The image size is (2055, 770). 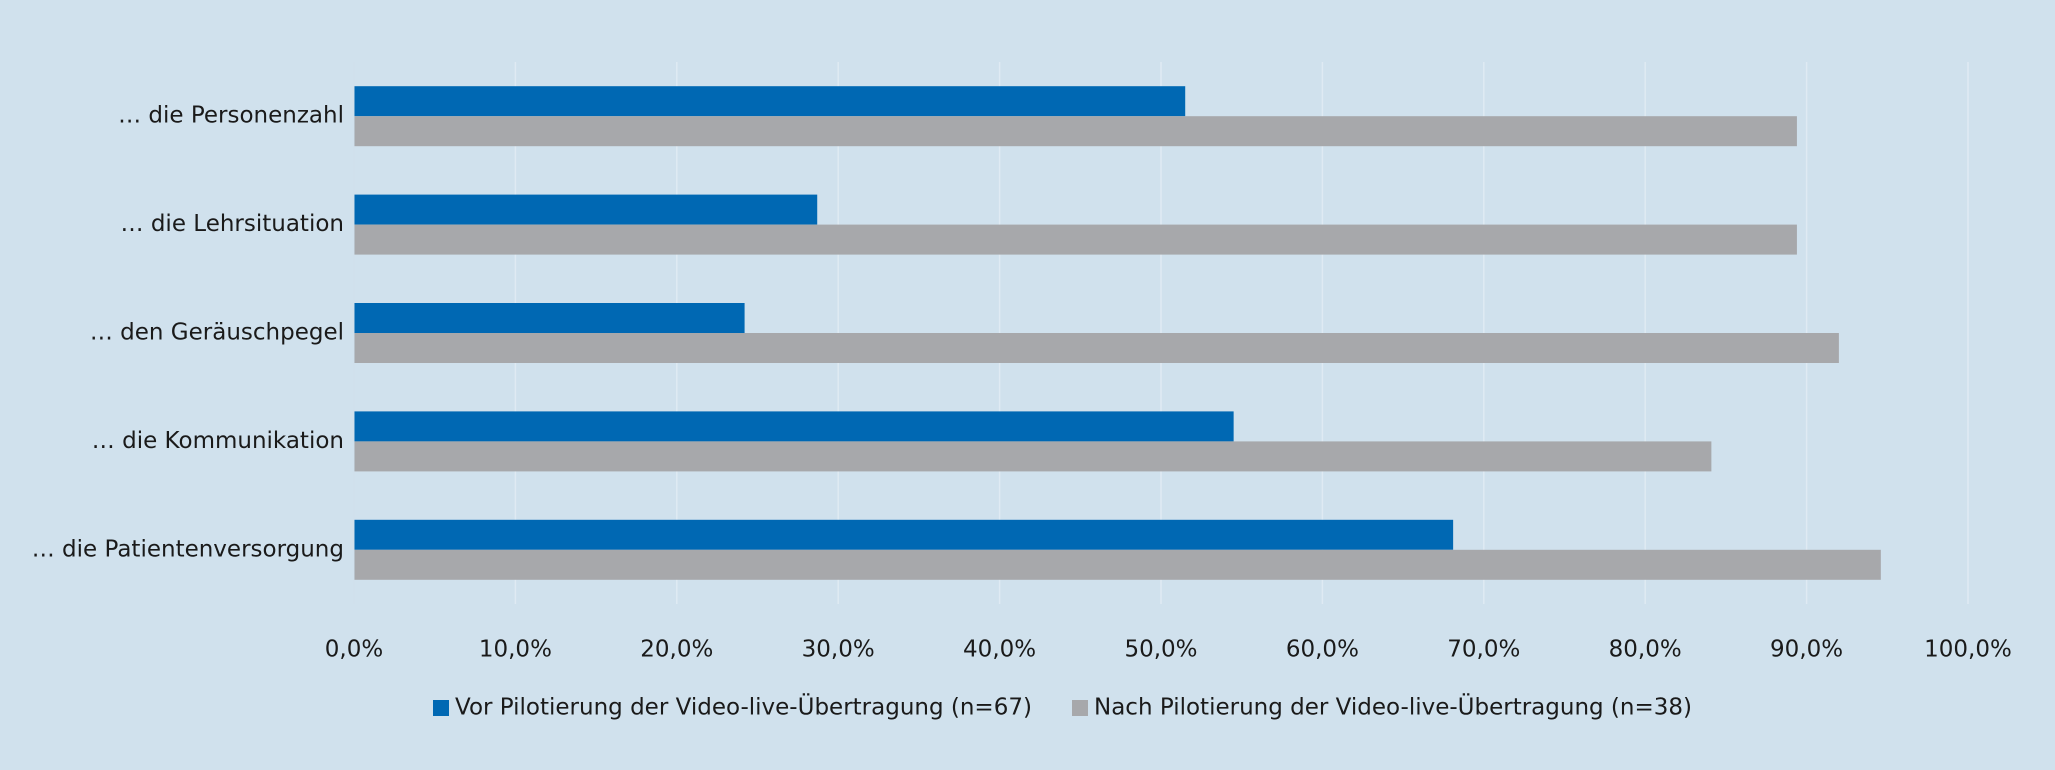 I want to click on x-tick-label: 50,0%, so click(x=1160, y=650).